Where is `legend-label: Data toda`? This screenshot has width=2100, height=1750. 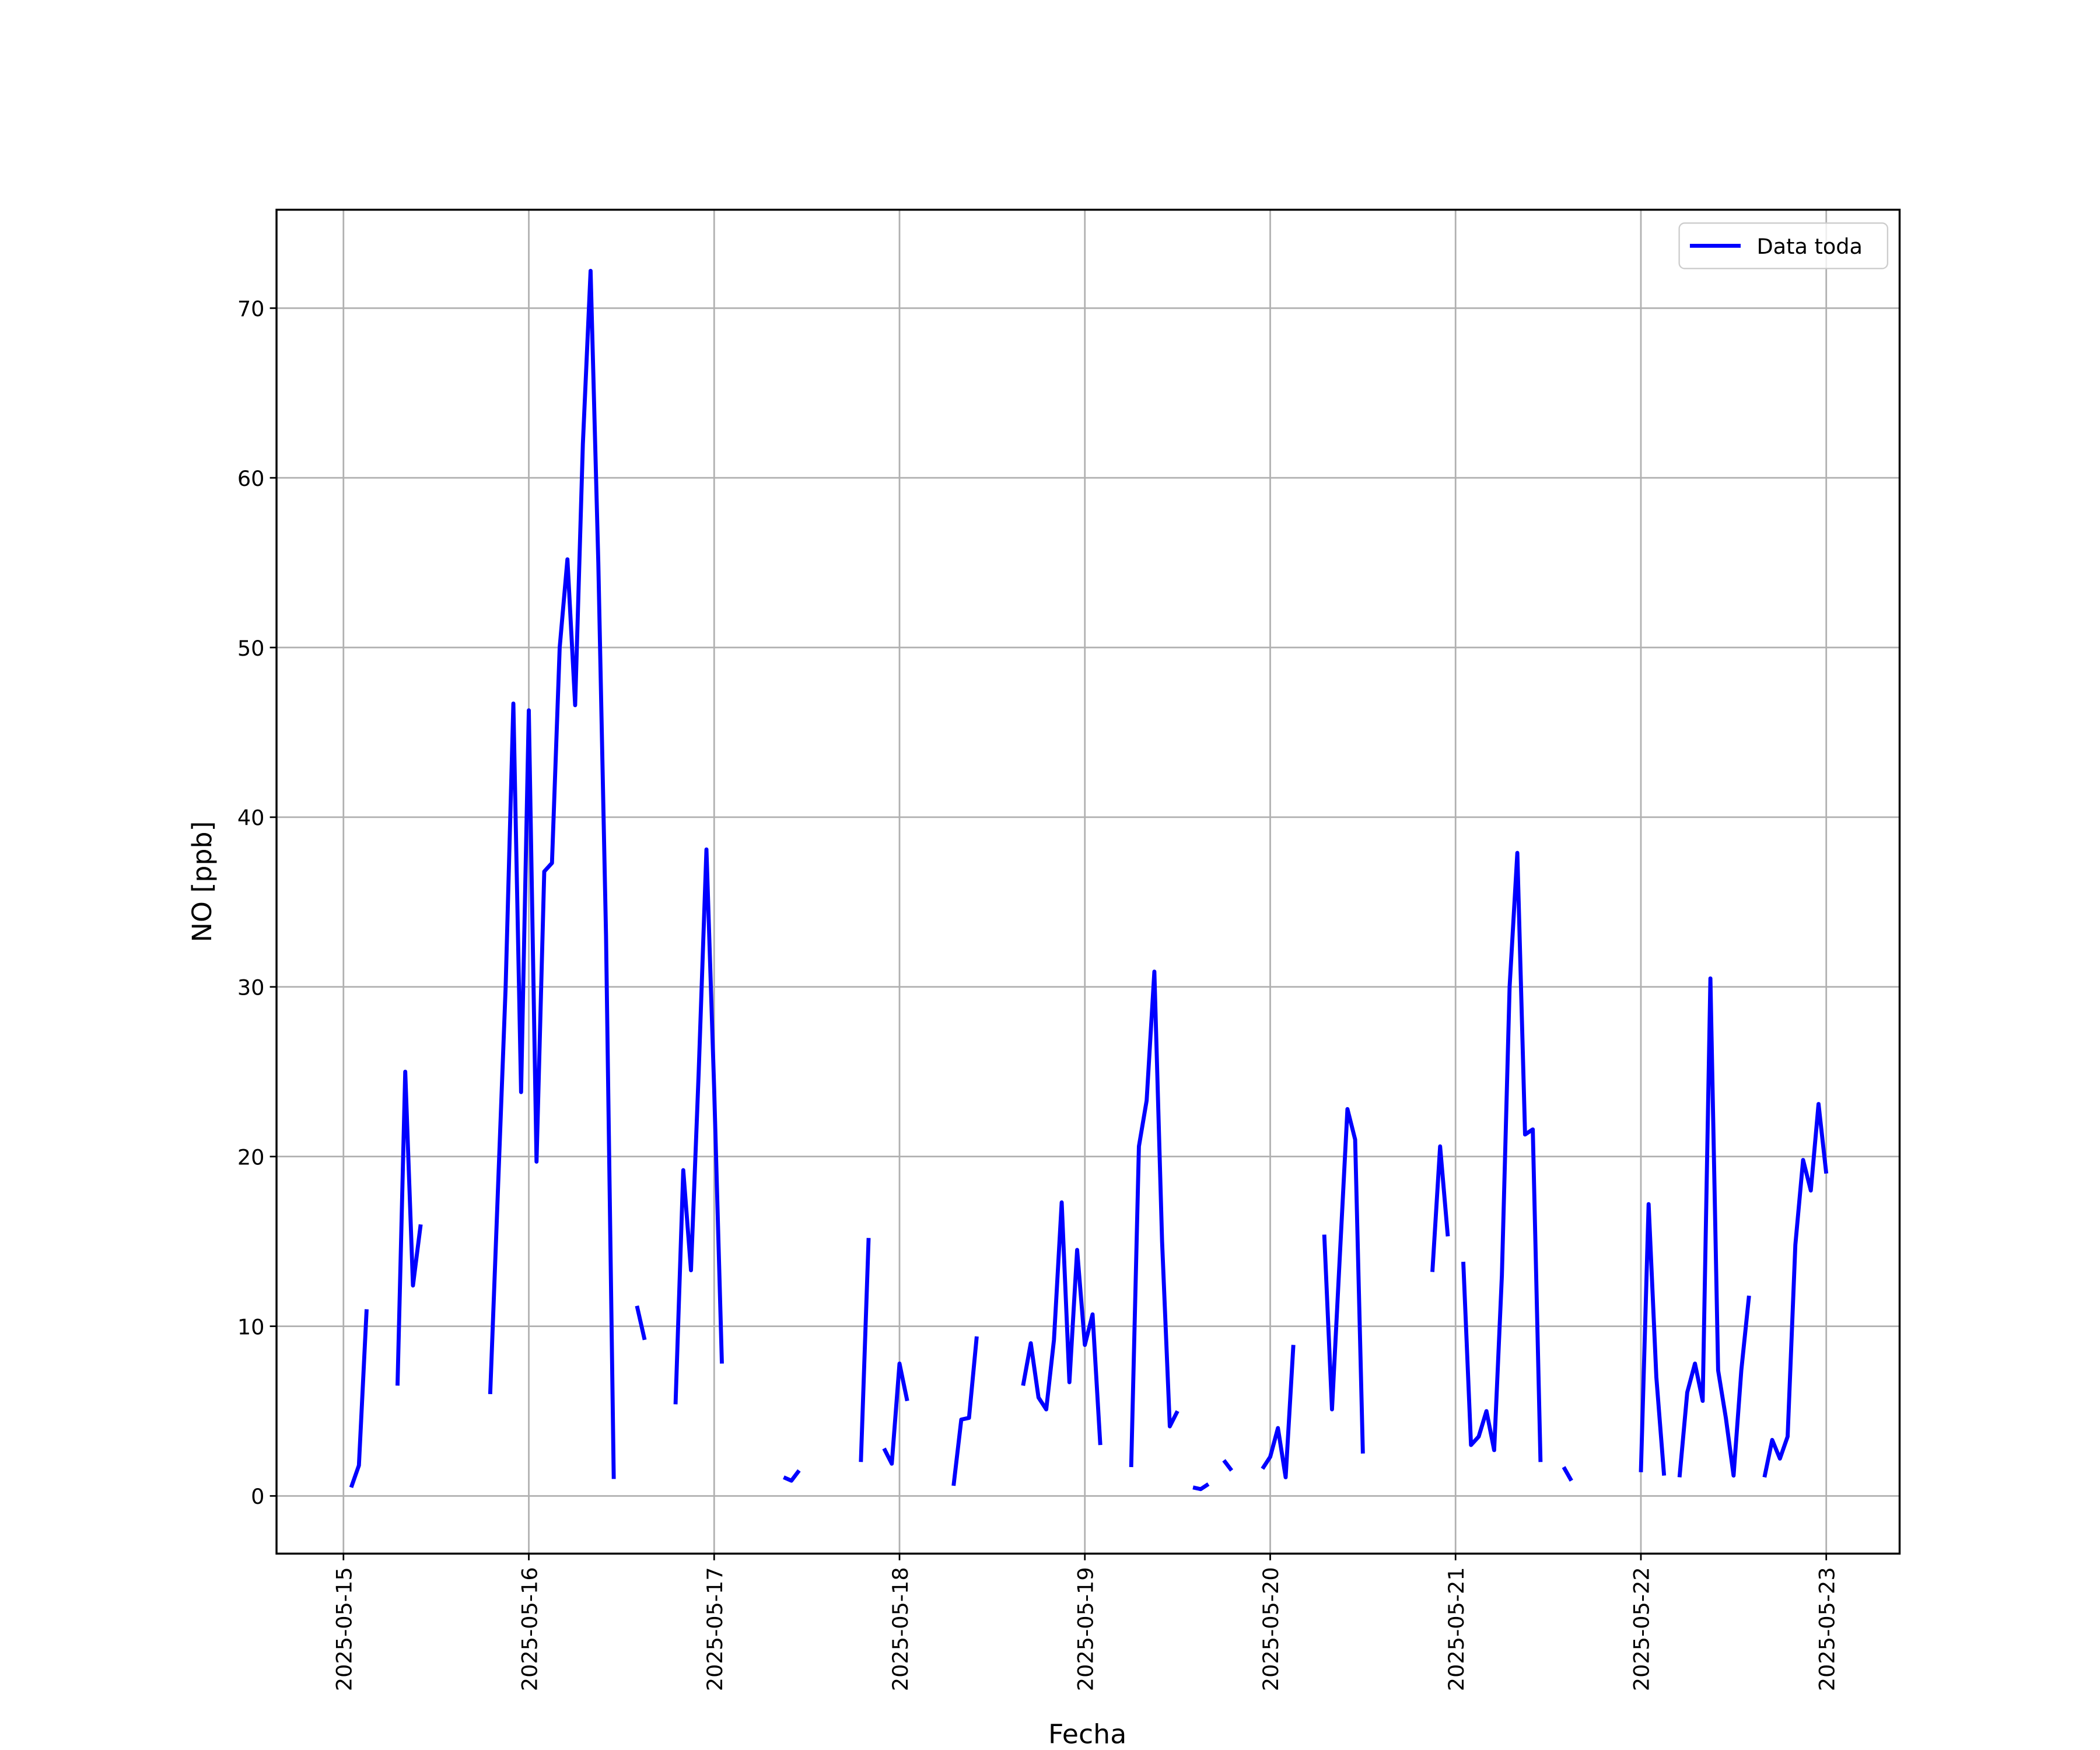
legend-label: Data toda is located at coordinates (1810, 246).